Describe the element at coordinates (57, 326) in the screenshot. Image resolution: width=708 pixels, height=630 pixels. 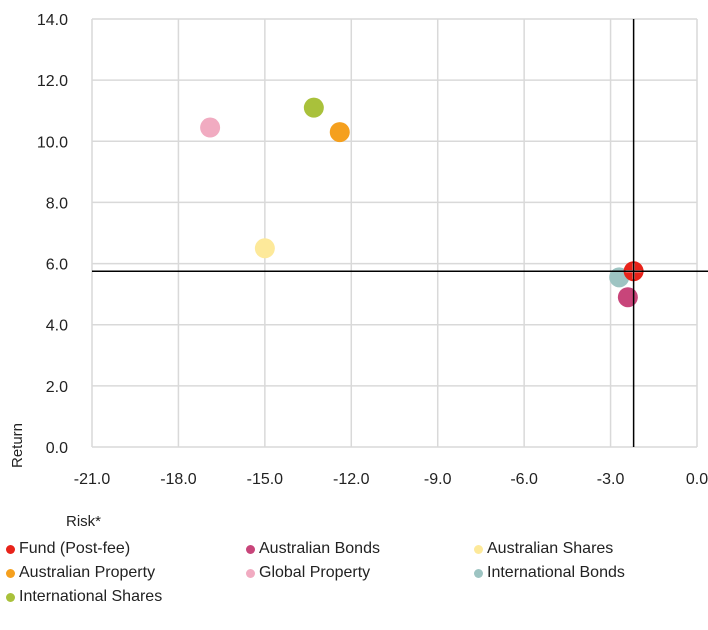
I see `y-tick-label: 4.0` at that location.